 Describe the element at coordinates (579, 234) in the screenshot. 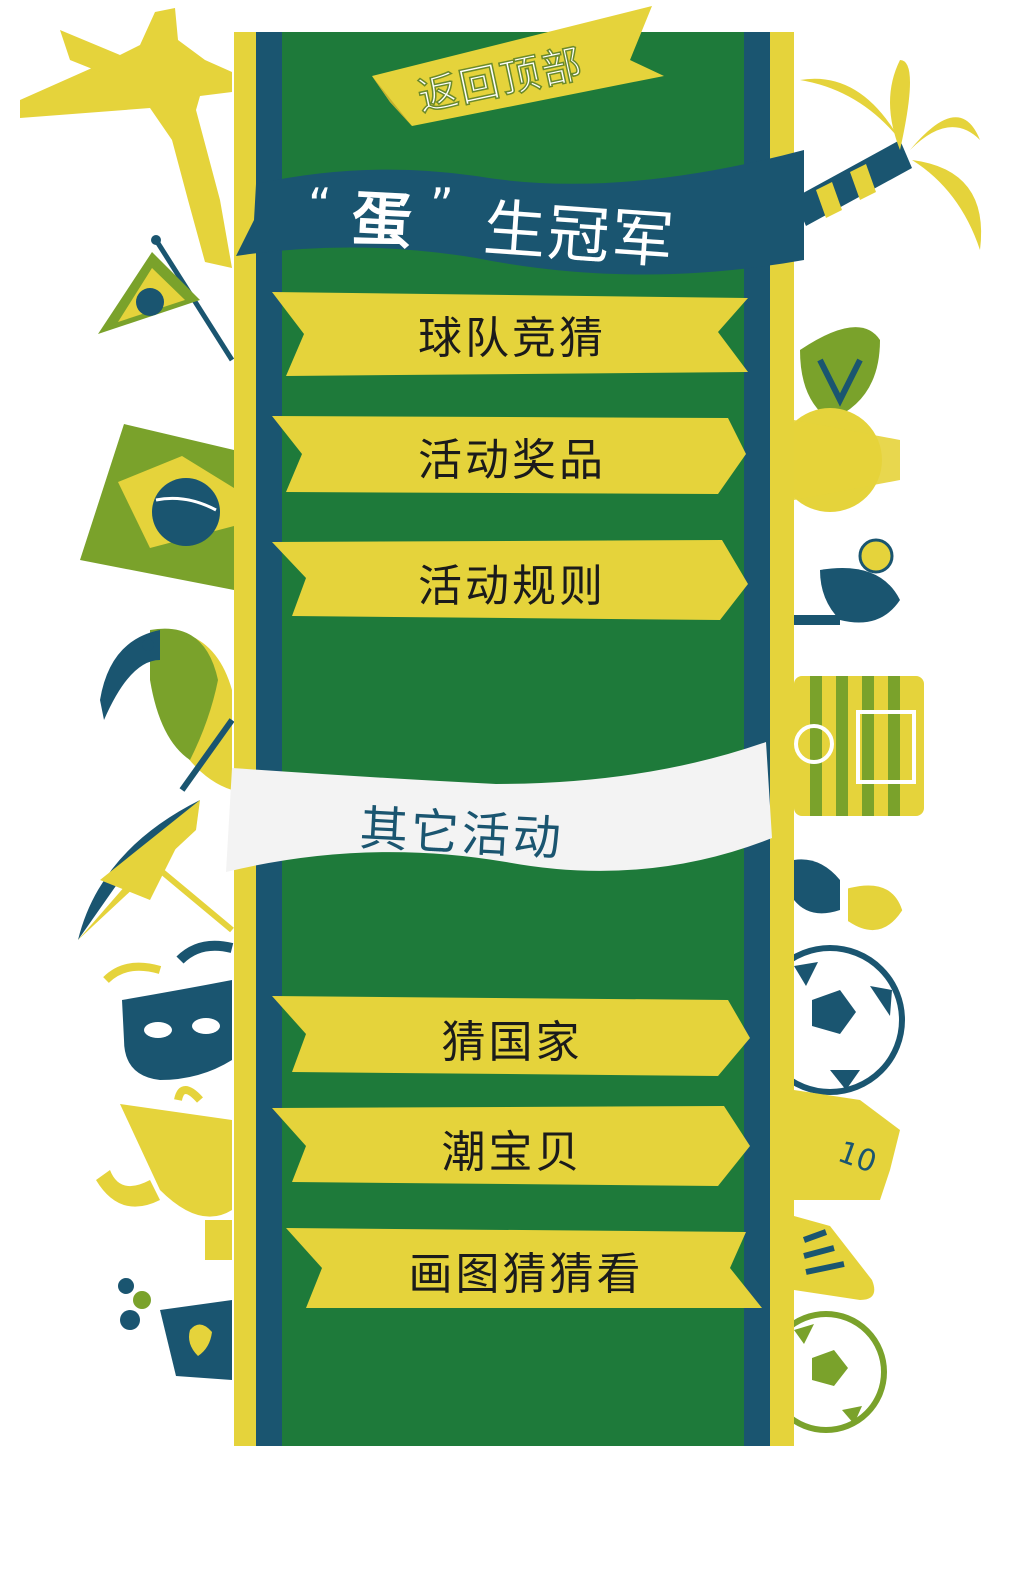

I see `page-title: 生冠军` at that location.